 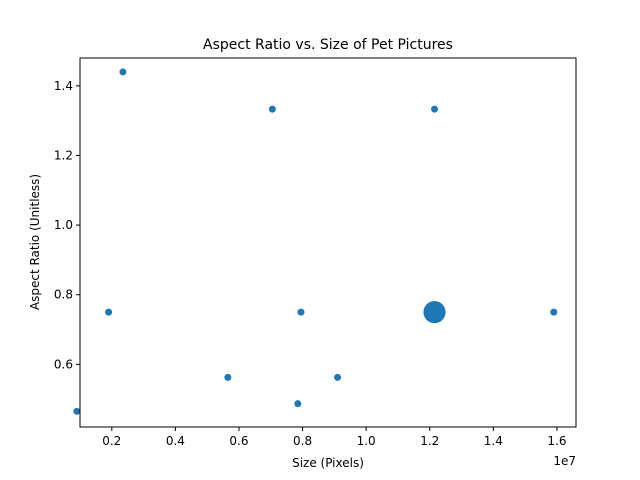 I want to click on y-axis-label: Aspect Ratio (Unitless), so click(x=35, y=242).